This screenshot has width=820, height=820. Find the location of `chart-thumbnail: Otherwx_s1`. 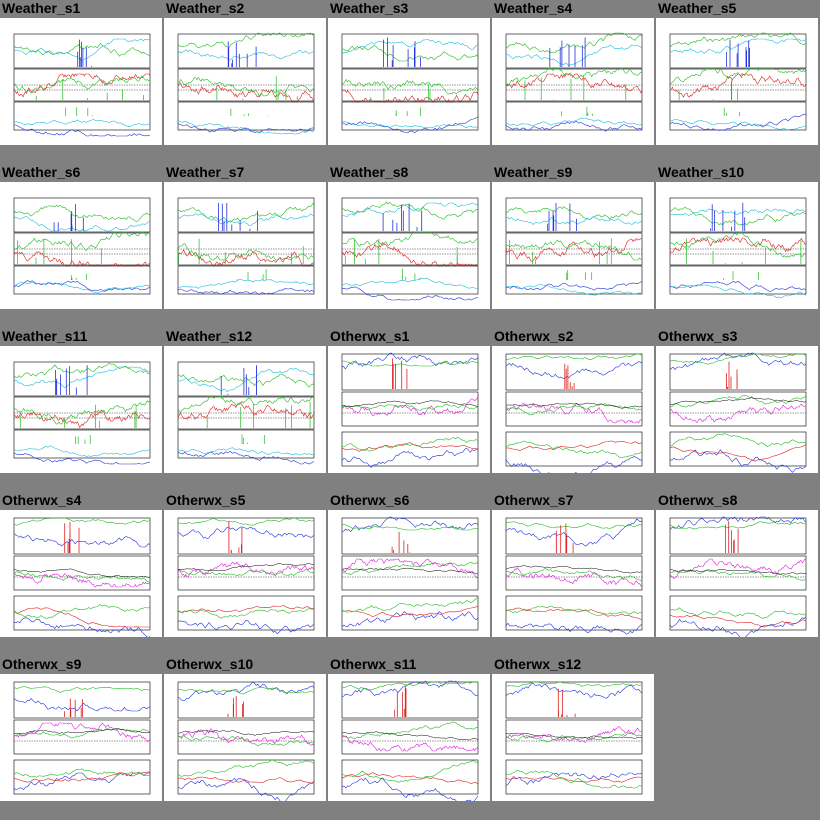

chart-thumbnail: Otherwx_s1 is located at coordinates (409, 409).